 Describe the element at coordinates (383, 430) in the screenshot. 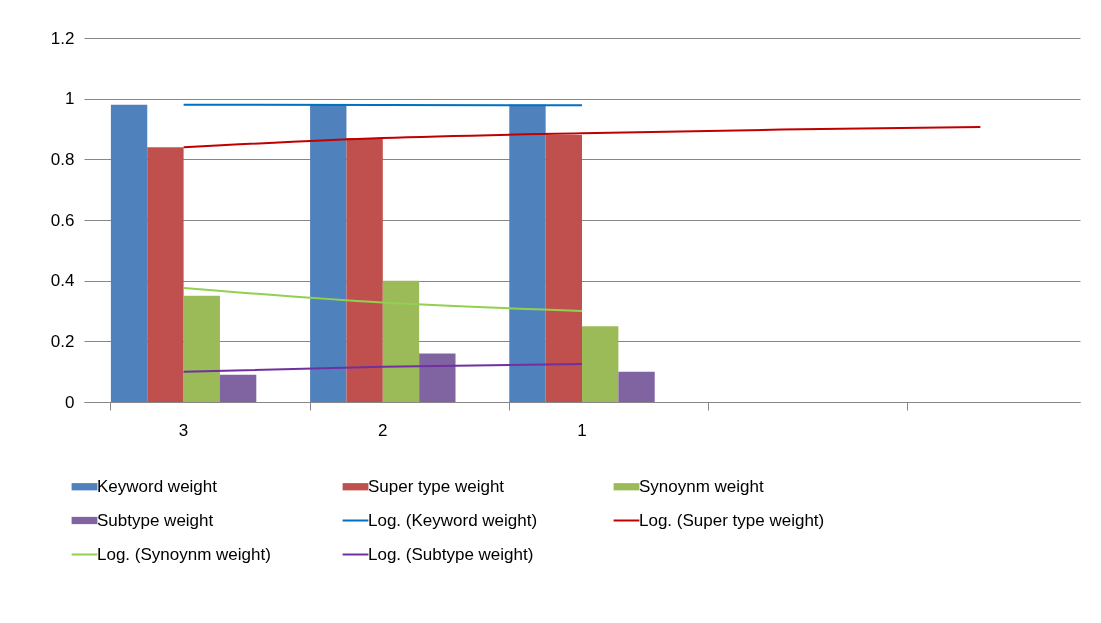

I see `x-tick-label: 2` at that location.